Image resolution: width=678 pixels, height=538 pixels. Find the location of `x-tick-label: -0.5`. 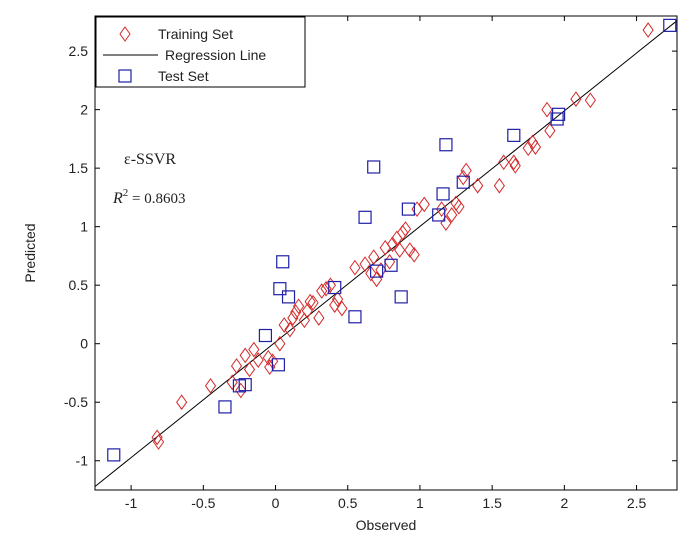

x-tick-label: -0.5 is located at coordinates (203, 503).